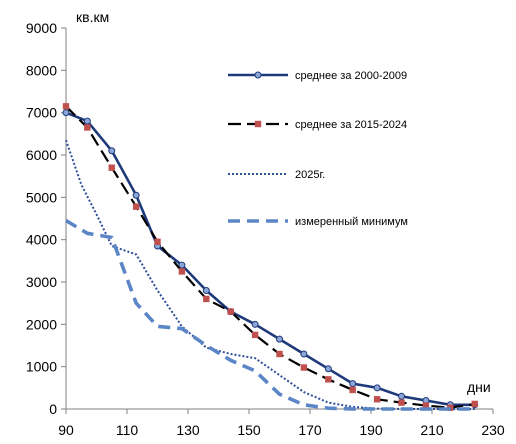  I want to click on legend-entry-4: измеренный минимум, so click(318, 222).